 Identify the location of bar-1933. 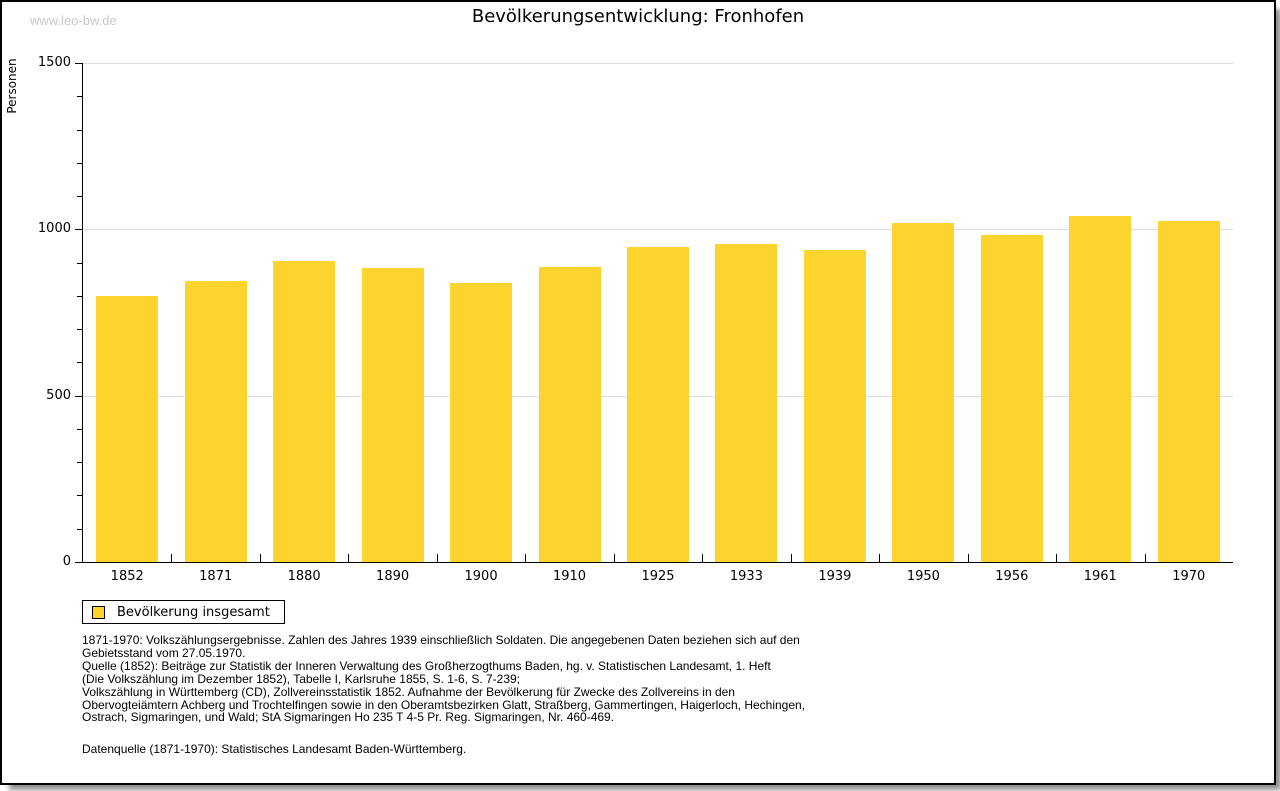
(746, 402).